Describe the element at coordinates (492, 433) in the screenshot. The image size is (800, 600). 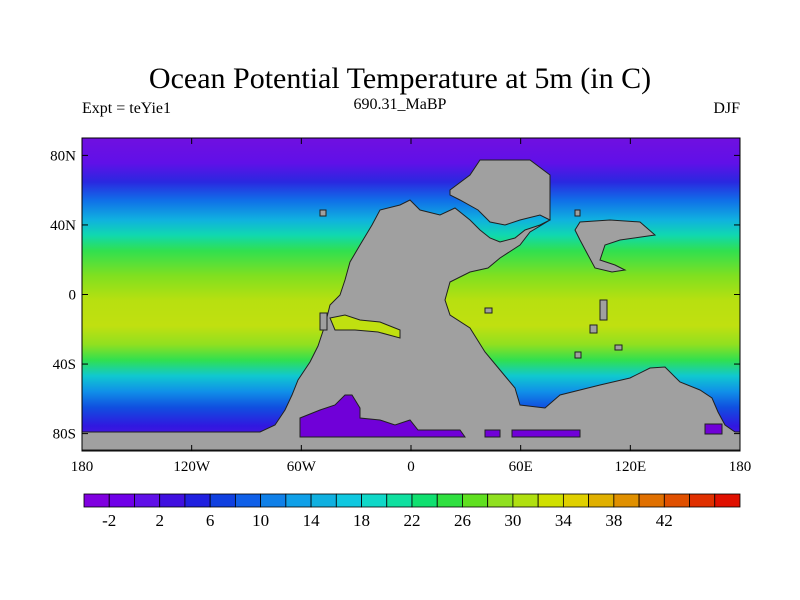
I see `cold-sea-mid` at that location.